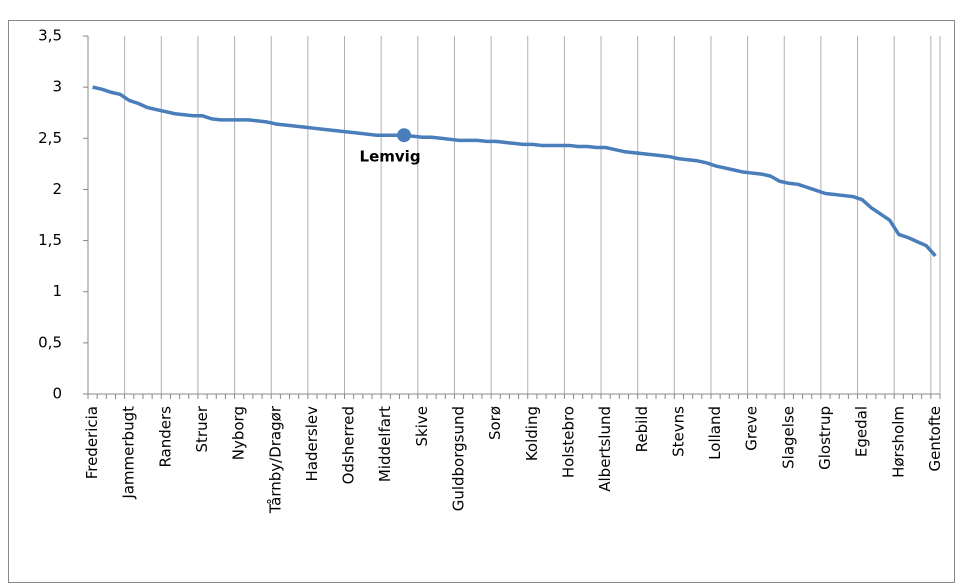  Describe the element at coordinates (678, 431) in the screenshot. I see `x-tick-label: Stevns` at that location.